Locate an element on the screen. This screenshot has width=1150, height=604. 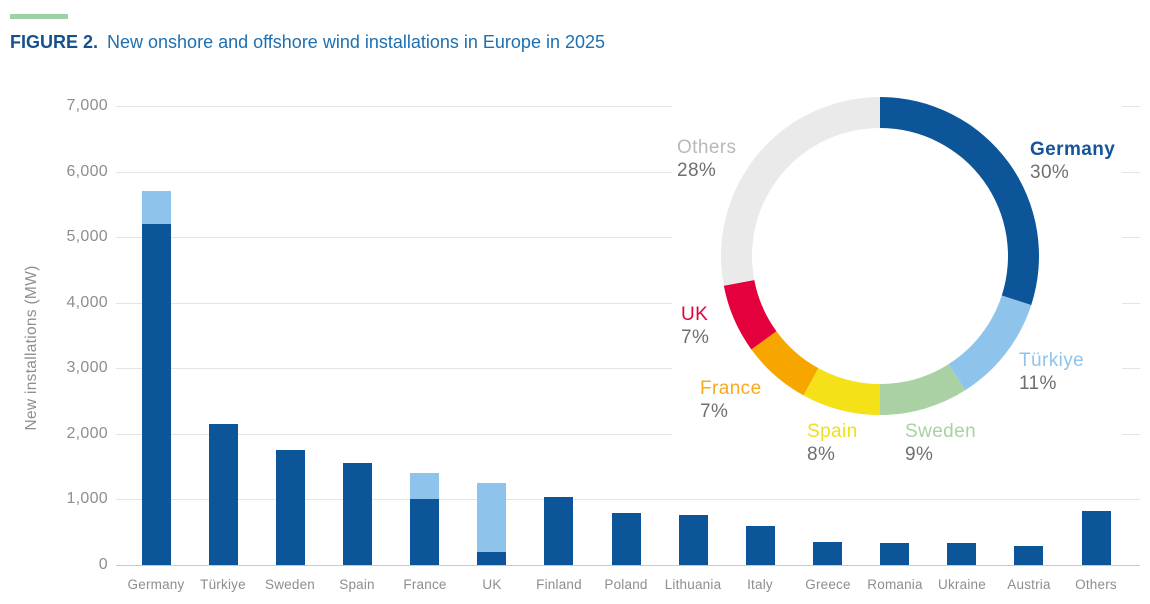
y-tick-label: 4,000 is located at coordinates (87, 302).